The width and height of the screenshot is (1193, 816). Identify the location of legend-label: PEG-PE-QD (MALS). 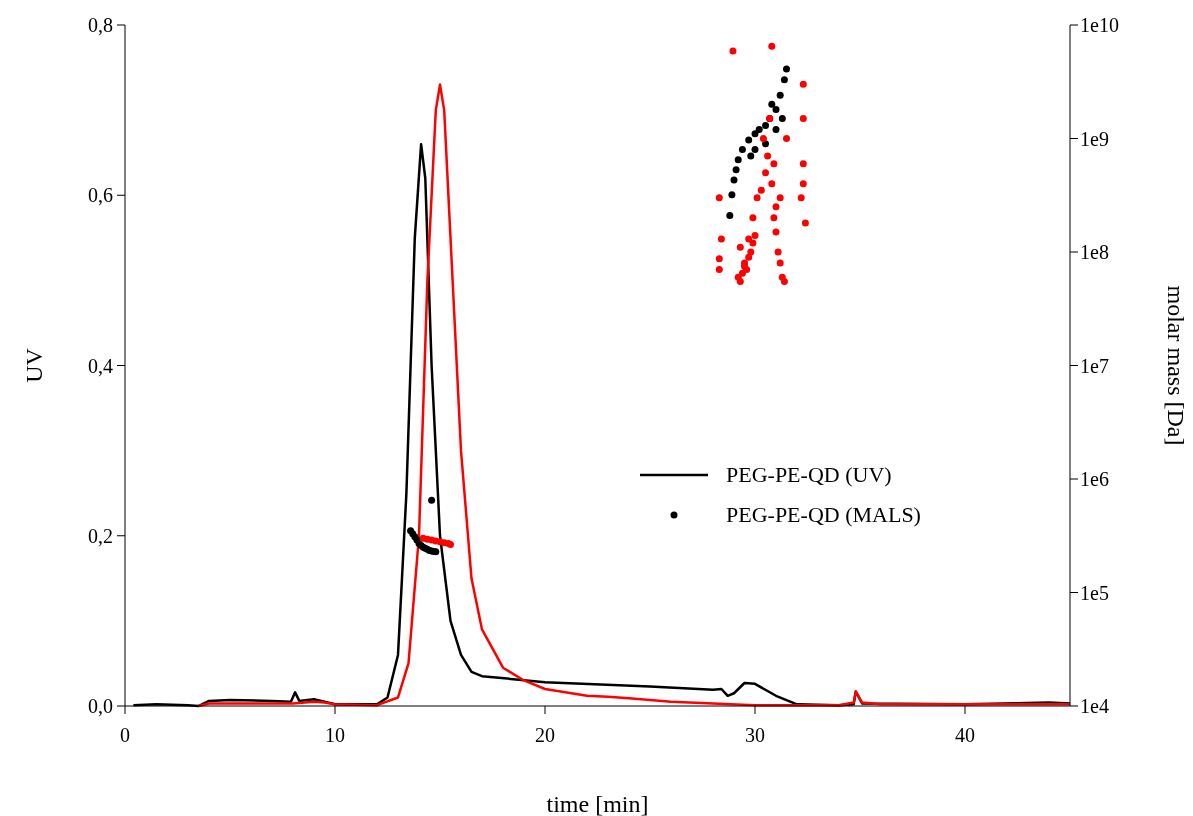
(823, 514).